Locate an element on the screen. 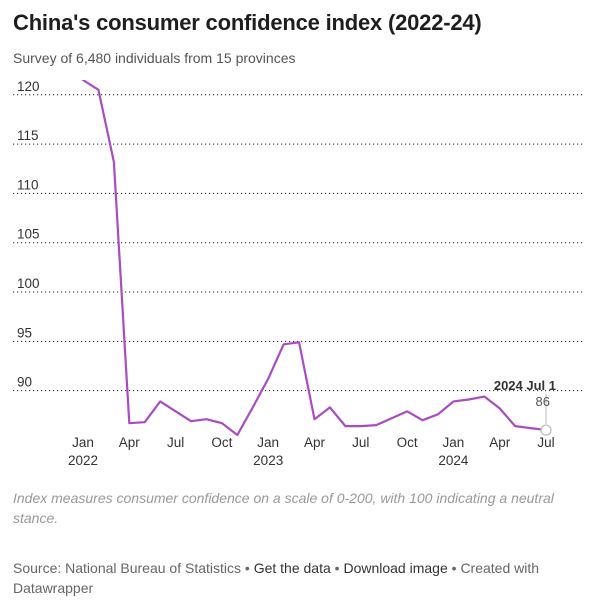 Image resolution: width=597 pixels, height=606 pixels. download-image-link: Download image is located at coordinates (395, 568).